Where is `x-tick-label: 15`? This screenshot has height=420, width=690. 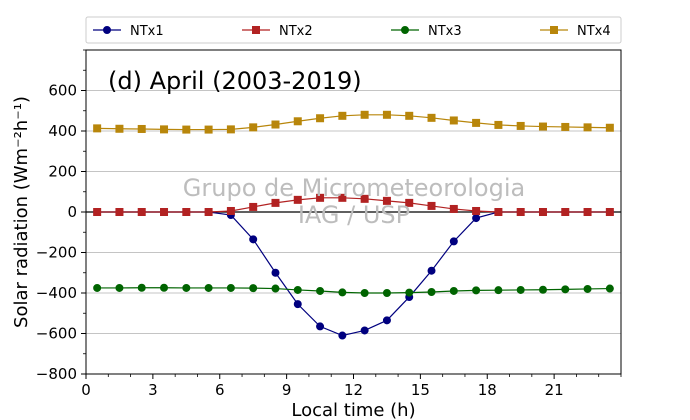 x-tick-label: 15 is located at coordinates (420, 390).